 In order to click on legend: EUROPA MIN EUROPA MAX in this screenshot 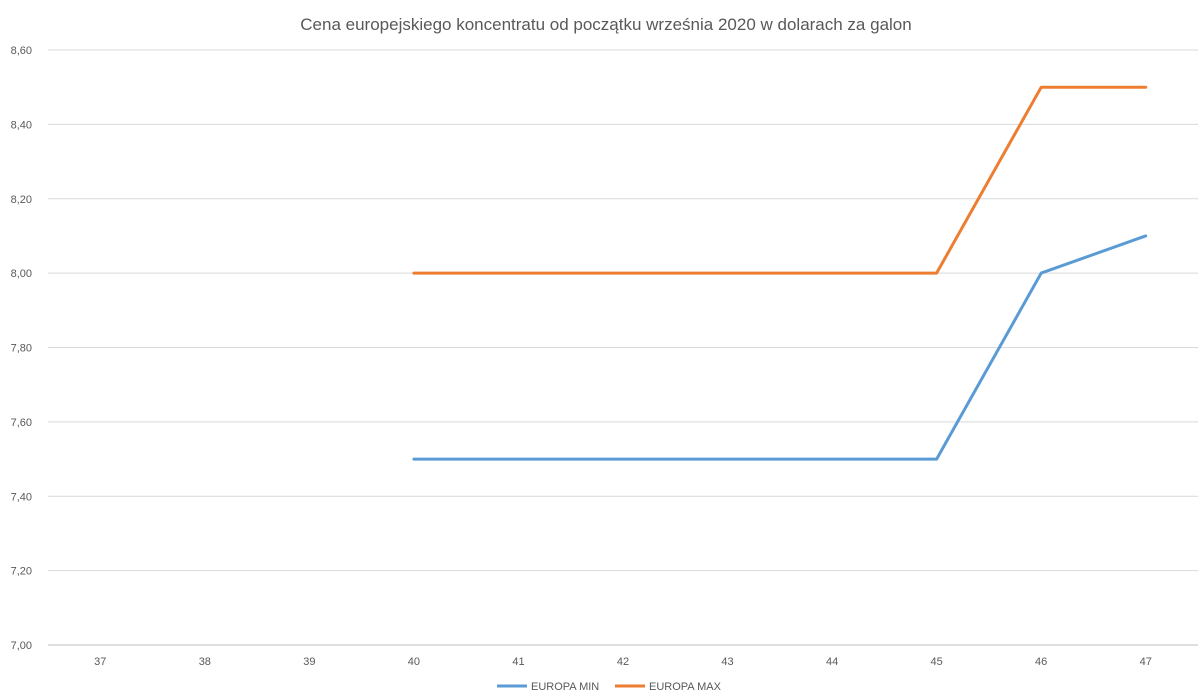, I will do `click(609, 687)`.